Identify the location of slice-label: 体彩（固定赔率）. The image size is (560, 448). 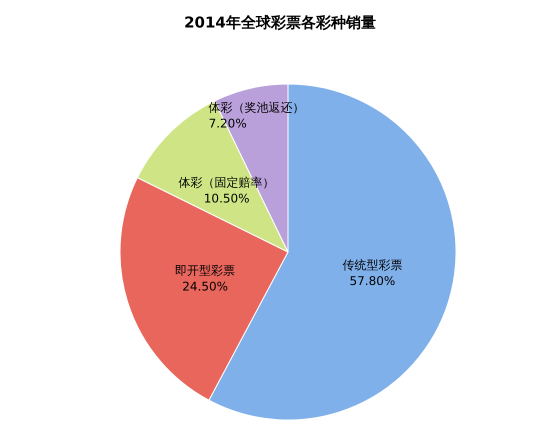
(226, 182).